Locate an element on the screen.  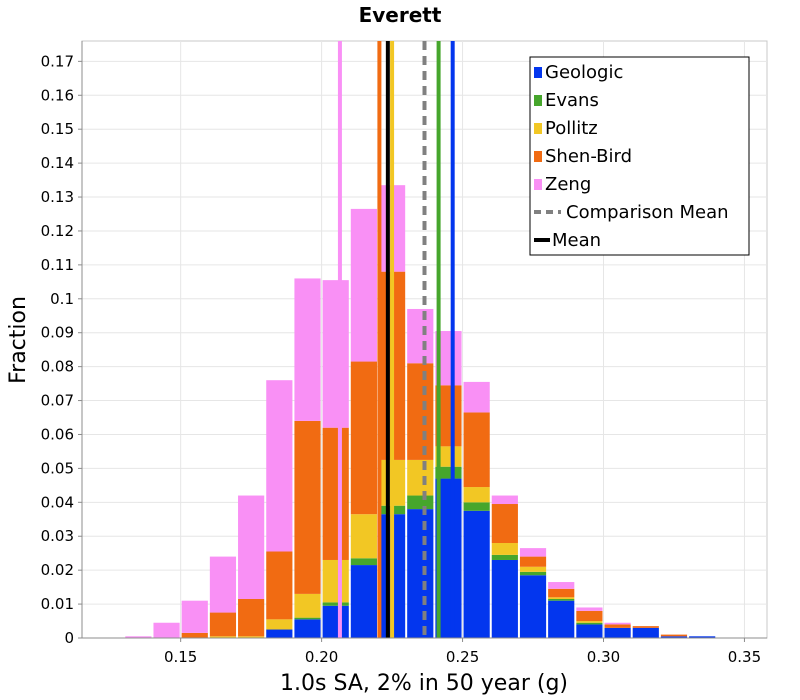
y-tick-label-0: 0 is located at coordinates (69, 638).